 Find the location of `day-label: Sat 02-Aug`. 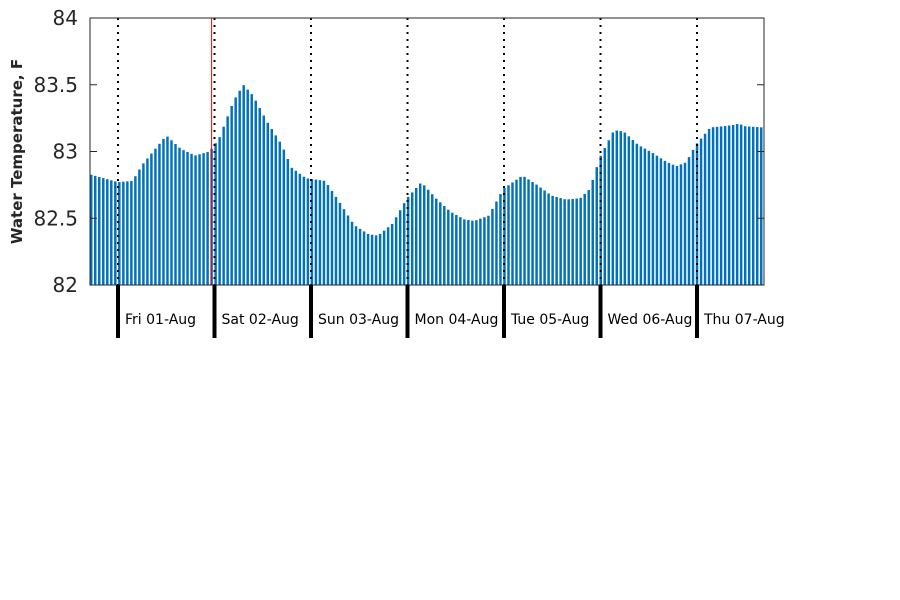

day-label: Sat 02-Aug is located at coordinates (260, 320).